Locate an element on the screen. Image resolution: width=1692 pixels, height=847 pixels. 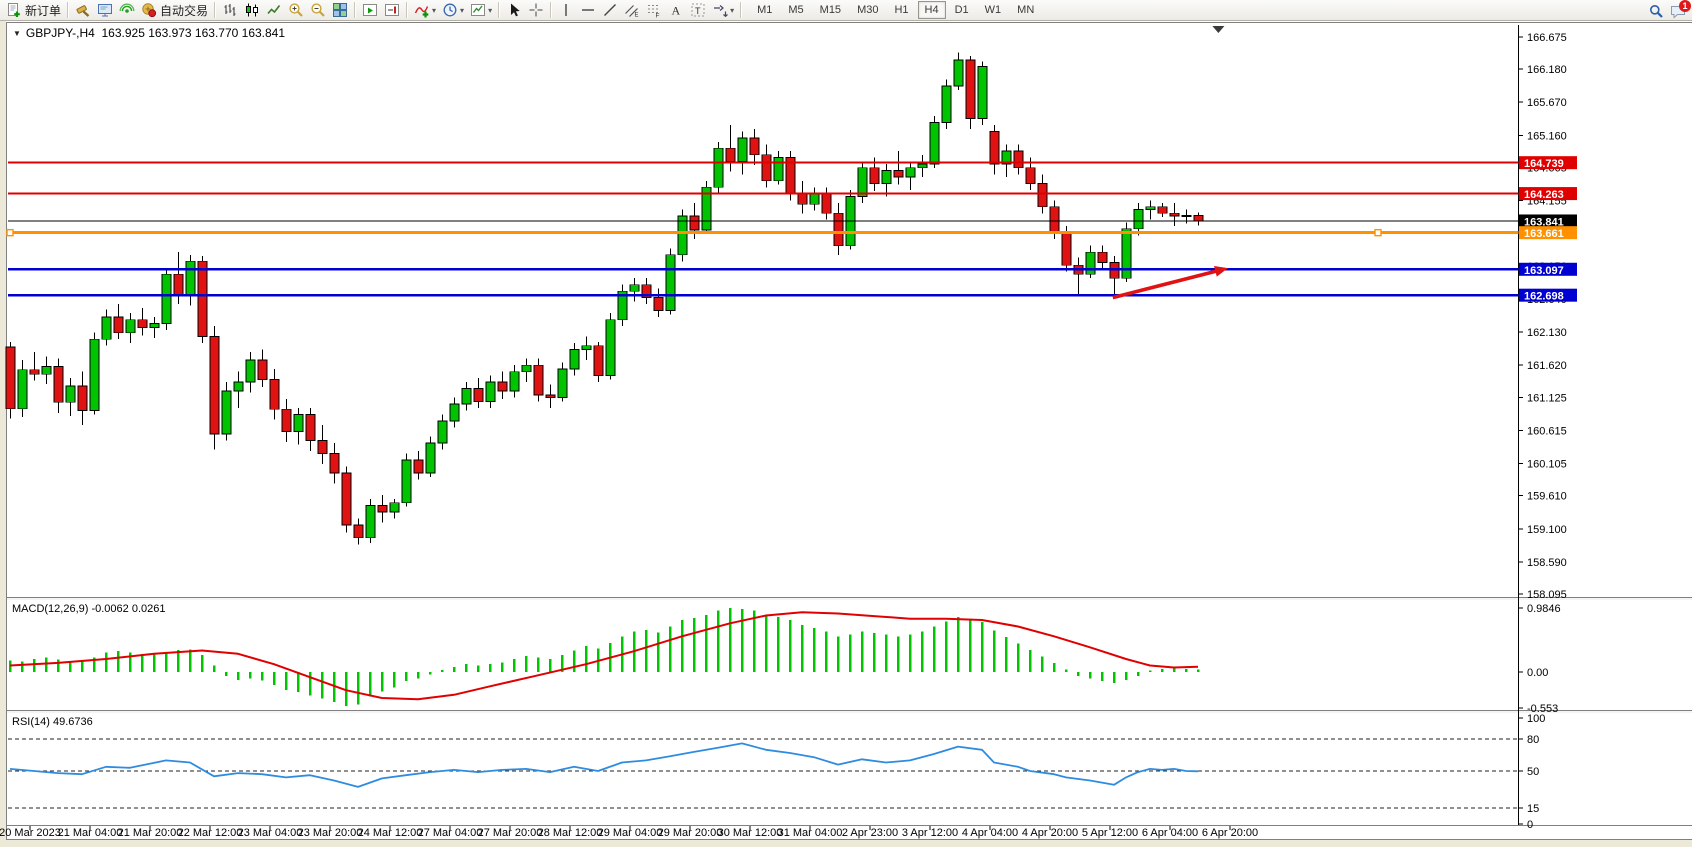
periods-button: ▾ is located at coordinates (453, 10).